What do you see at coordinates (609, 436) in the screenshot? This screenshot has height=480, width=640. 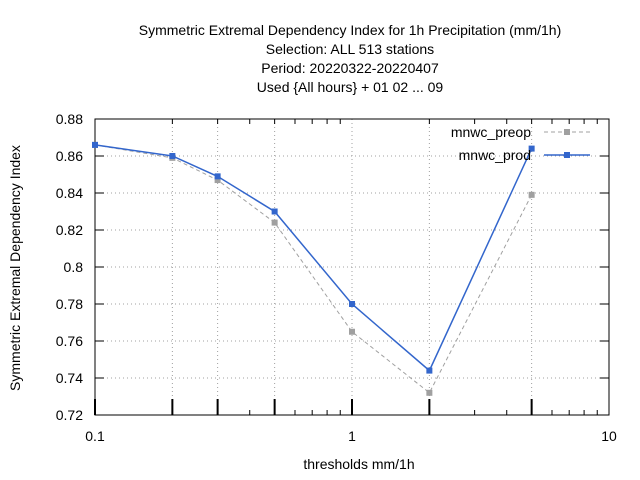 I see `x-tick-label: 10` at bounding box center [609, 436].